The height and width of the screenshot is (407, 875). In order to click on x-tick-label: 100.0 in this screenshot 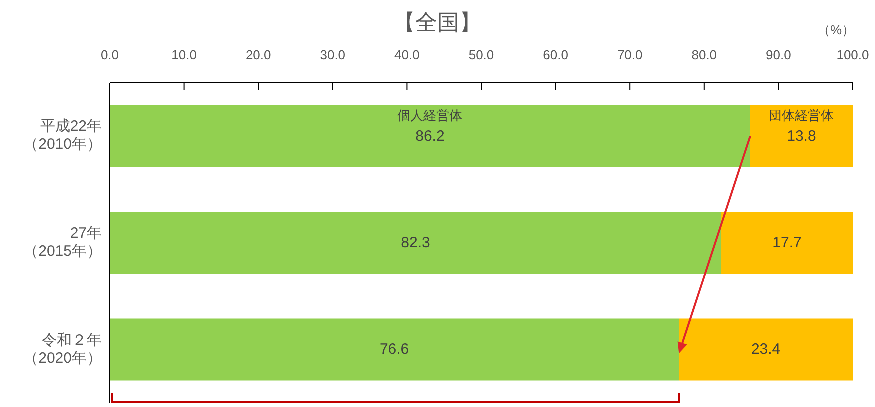, I will do `click(853, 55)`.